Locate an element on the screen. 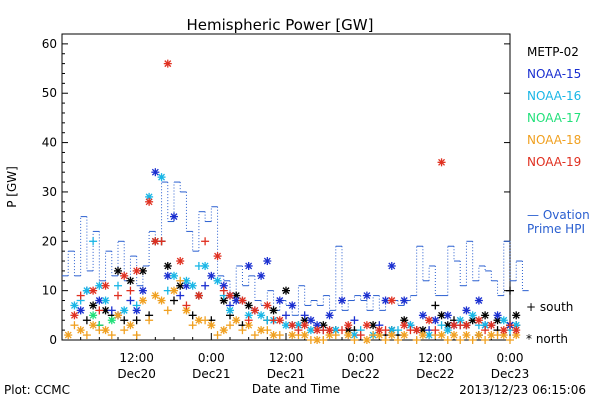  ovation-legend-line2: Prime HPI is located at coordinates (556, 229).